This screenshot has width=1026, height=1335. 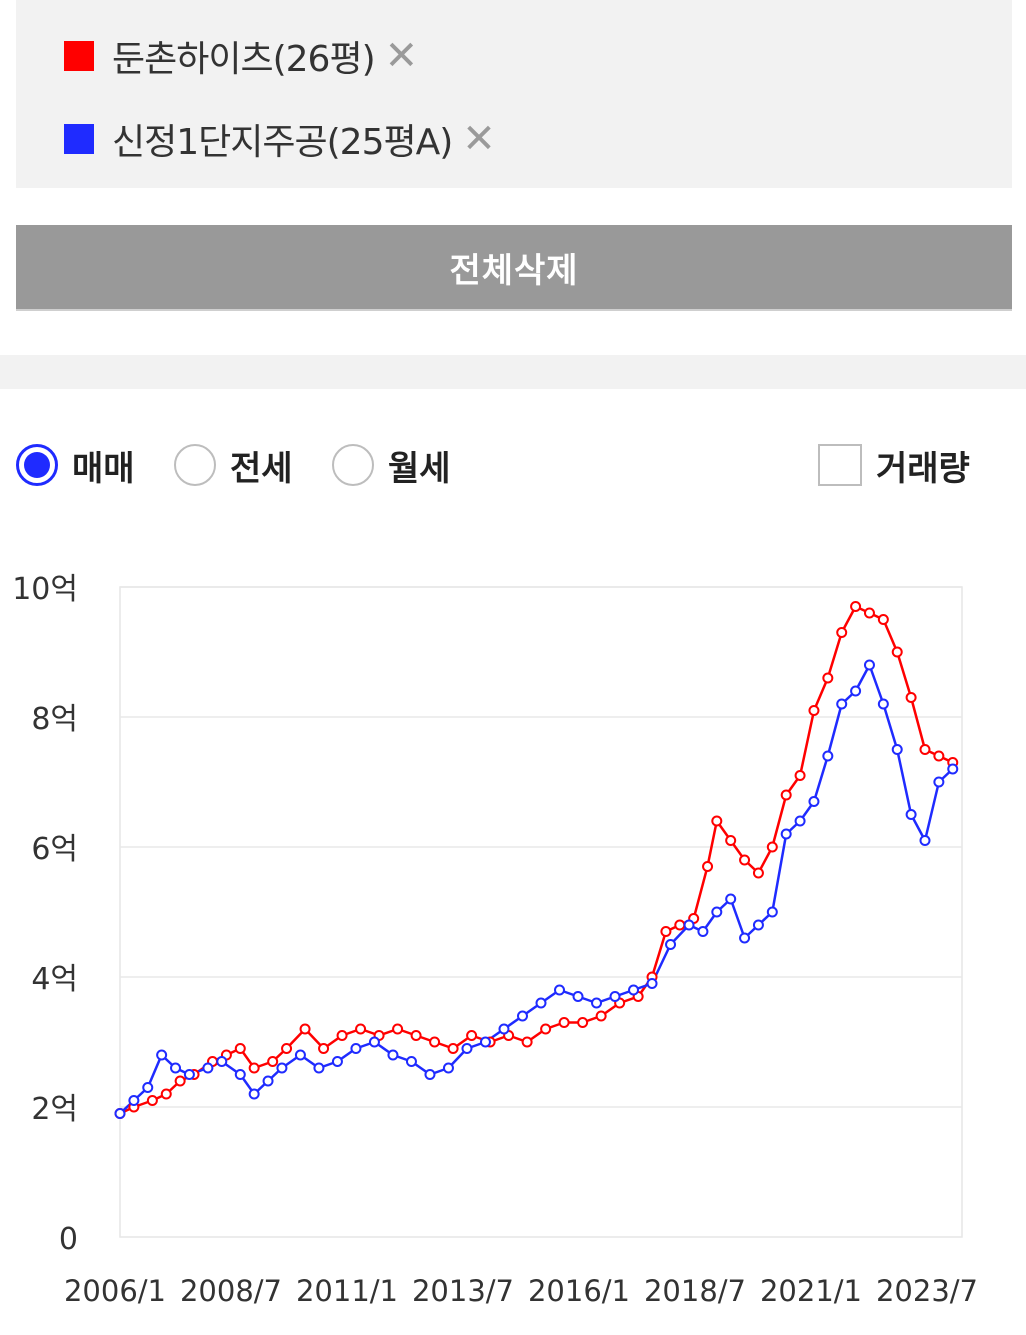 What do you see at coordinates (37, 465) in the screenshot?
I see `radio-selected-icon` at bounding box center [37, 465].